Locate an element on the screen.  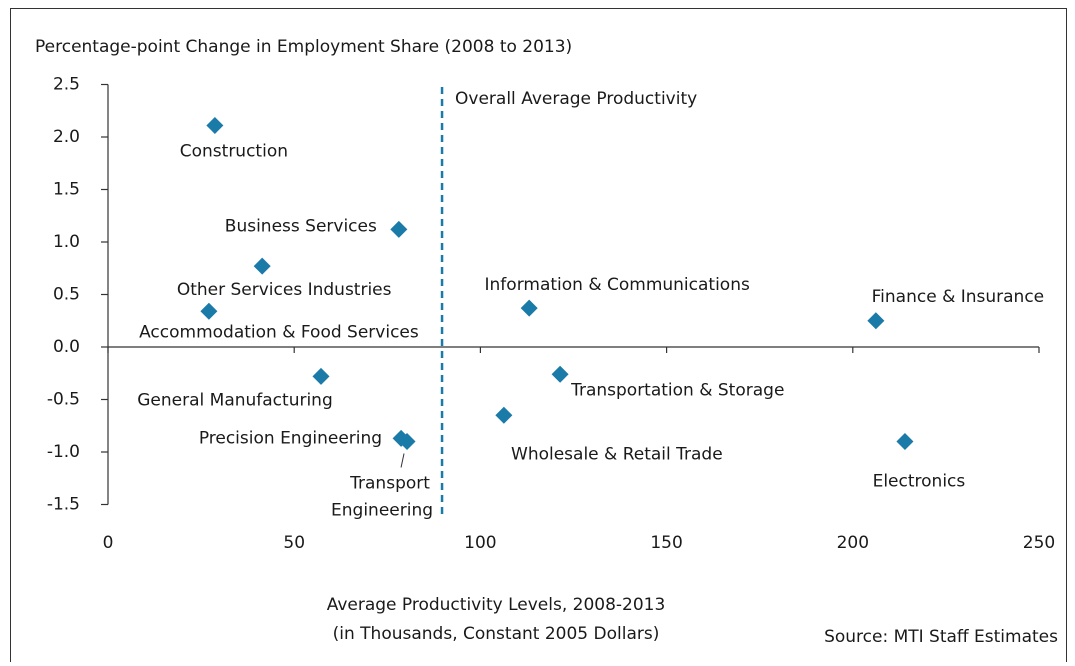
x-tick-label: 250 is located at coordinates (1039, 543).